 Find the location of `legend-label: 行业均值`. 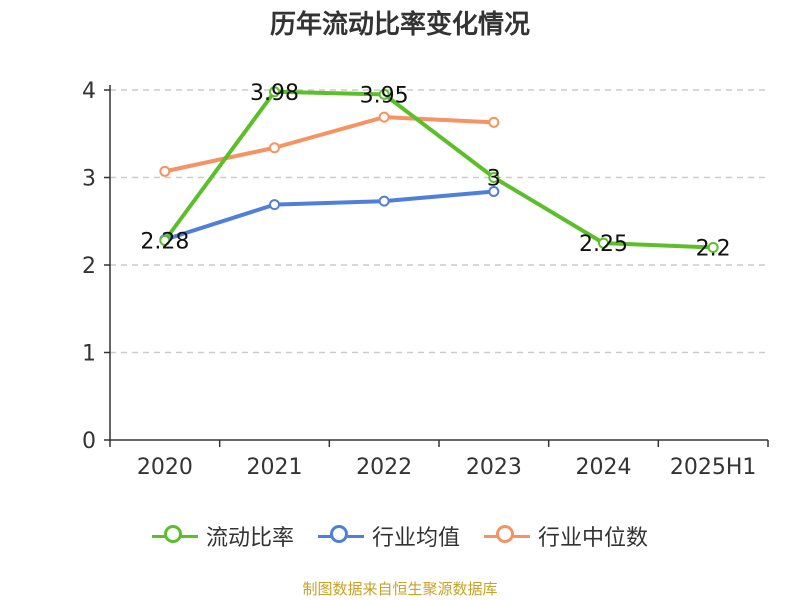

legend-label: 行业均值 is located at coordinates (415, 538).